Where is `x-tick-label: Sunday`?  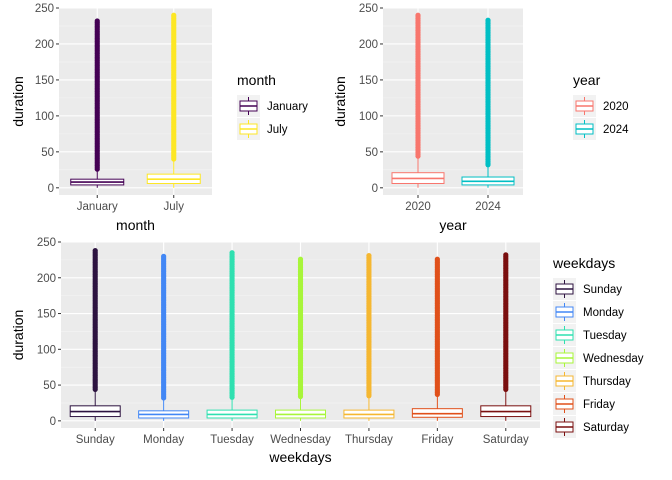 x-tick-label: Sunday is located at coordinates (95, 440).